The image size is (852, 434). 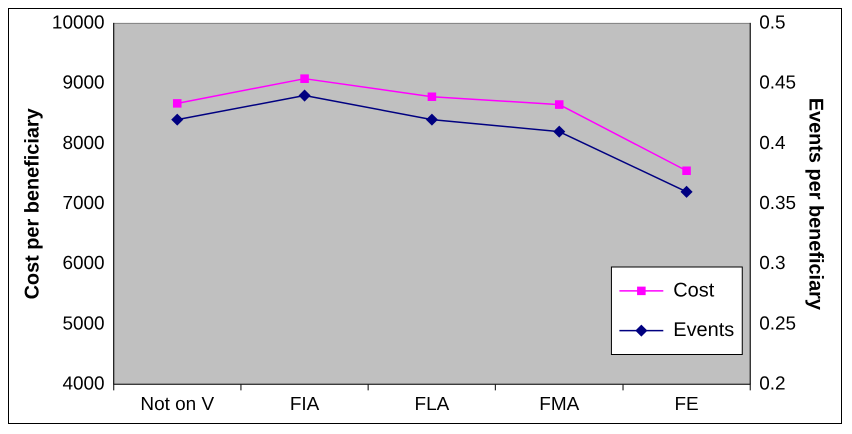 What do you see at coordinates (83, 323) in the screenshot?
I see `y-tick-label: 5000` at bounding box center [83, 323].